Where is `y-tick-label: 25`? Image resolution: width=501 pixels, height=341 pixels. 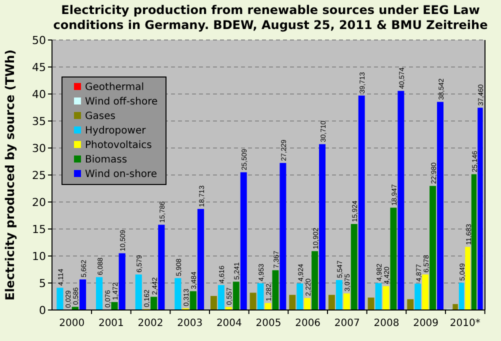 y-tick-label: 25 is located at coordinates (39, 175).